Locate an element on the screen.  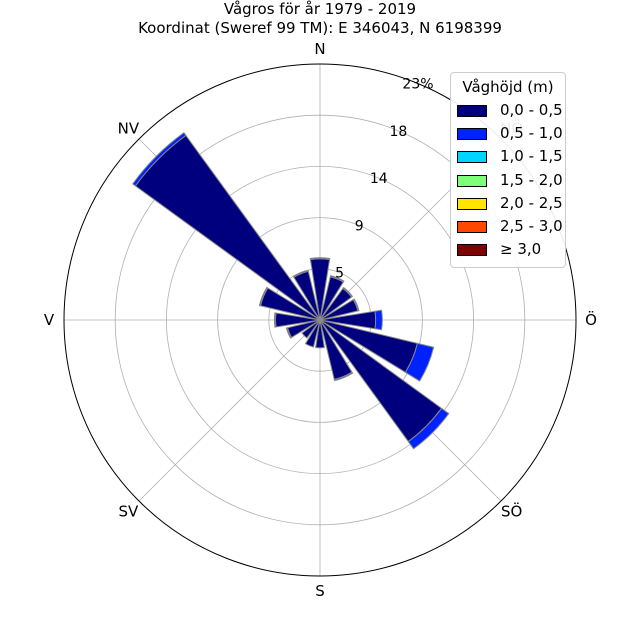
radial-tick-label: 18 is located at coordinates (398, 132).